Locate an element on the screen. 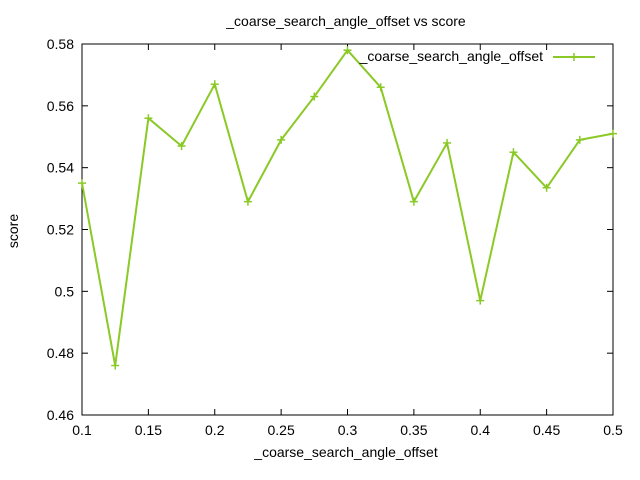 Image resolution: width=640 pixels, height=480 pixels. x-tick-label: 0.2 is located at coordinates (215, 430).